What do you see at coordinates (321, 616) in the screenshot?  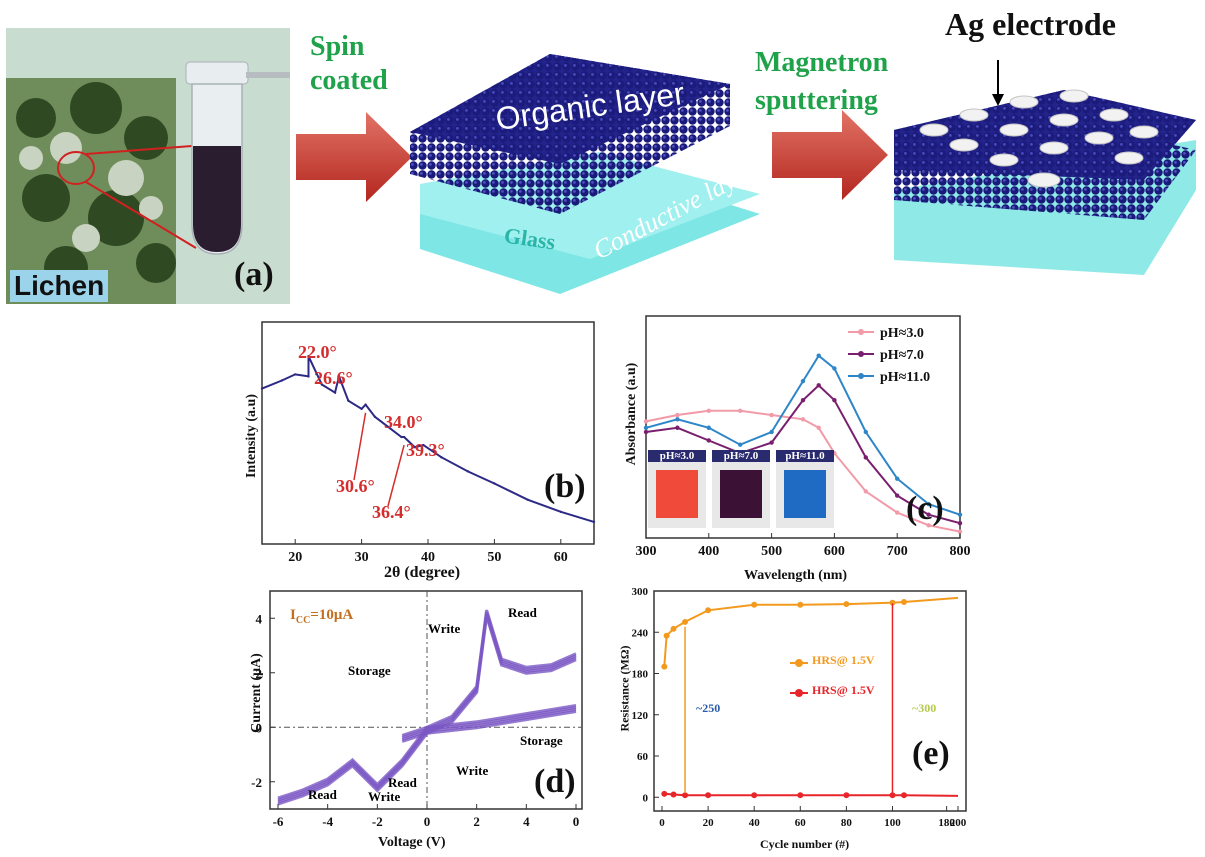 I see `icc-label: ICC=10μA` at bounding box center [321, 616].